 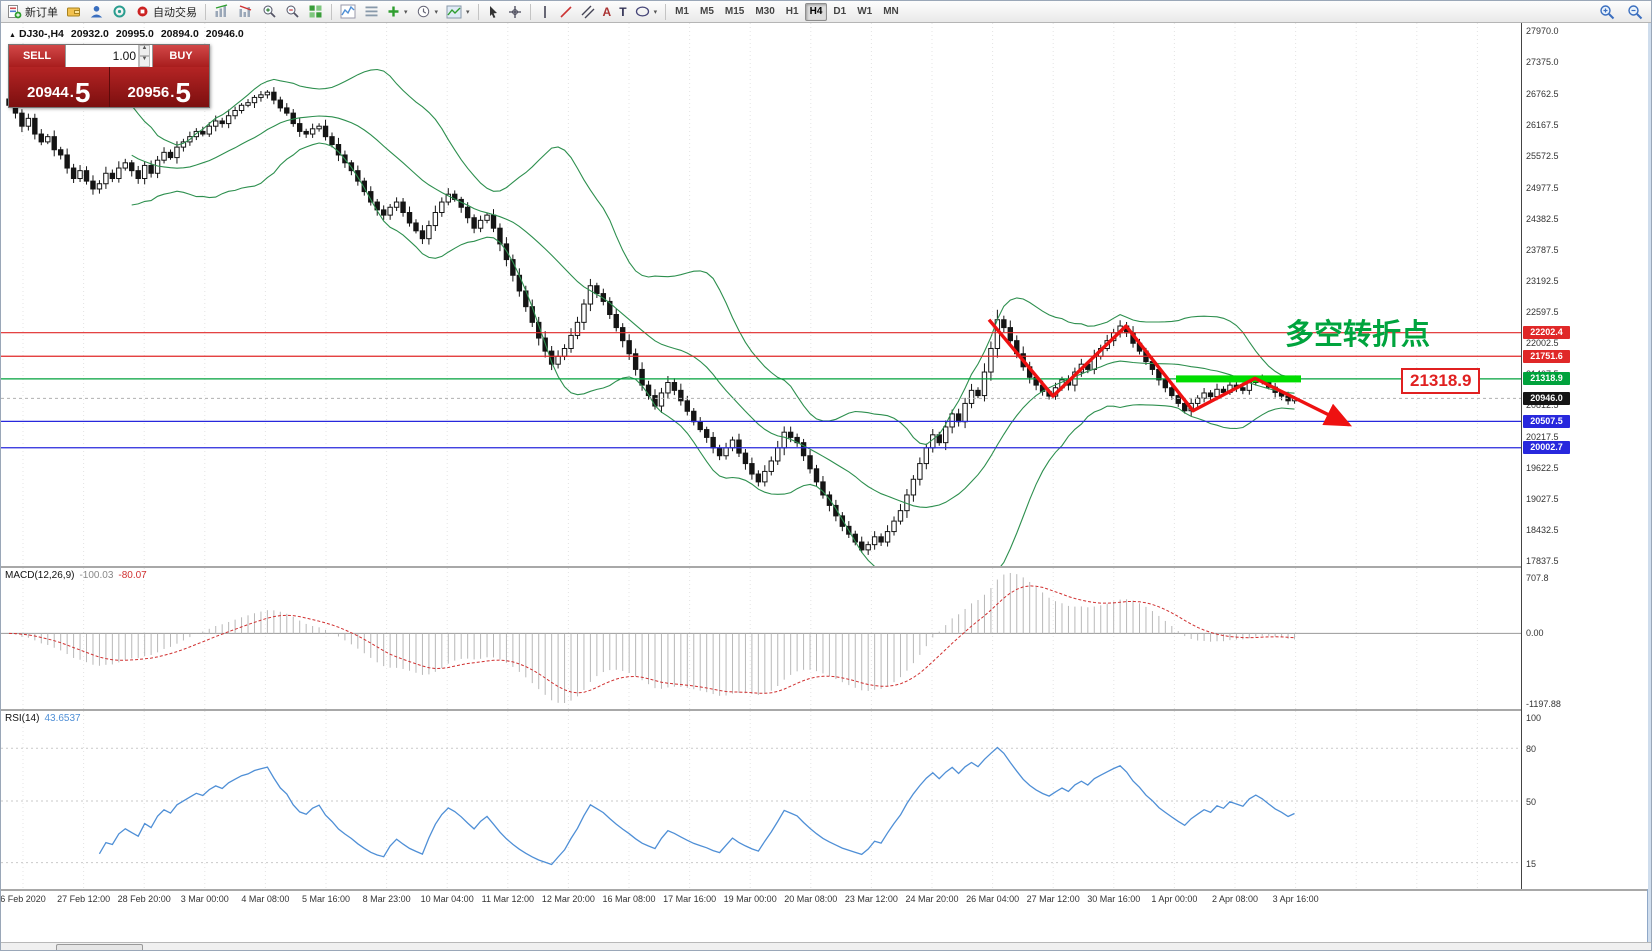 I want to click on trend-zigzag-annotation, so click(x=1170, y=372).